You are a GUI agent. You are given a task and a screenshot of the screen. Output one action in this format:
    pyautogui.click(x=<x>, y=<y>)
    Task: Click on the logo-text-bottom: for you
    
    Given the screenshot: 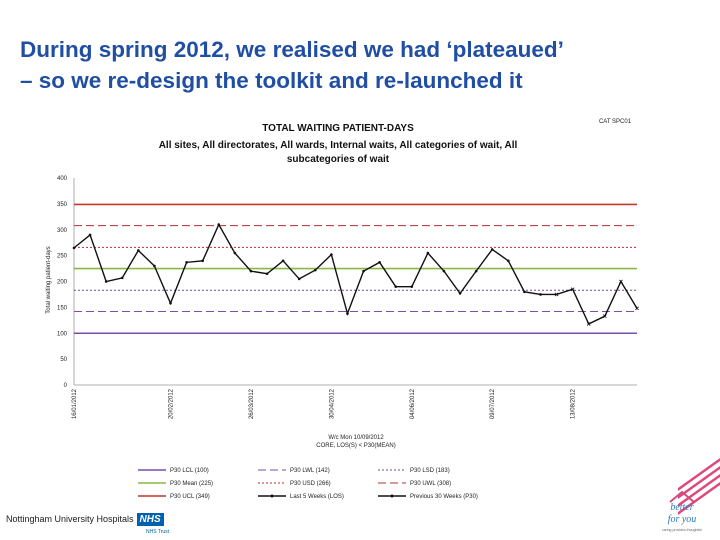 What is the action you would take?
    pyautogui.click(x=682, y=519)
    